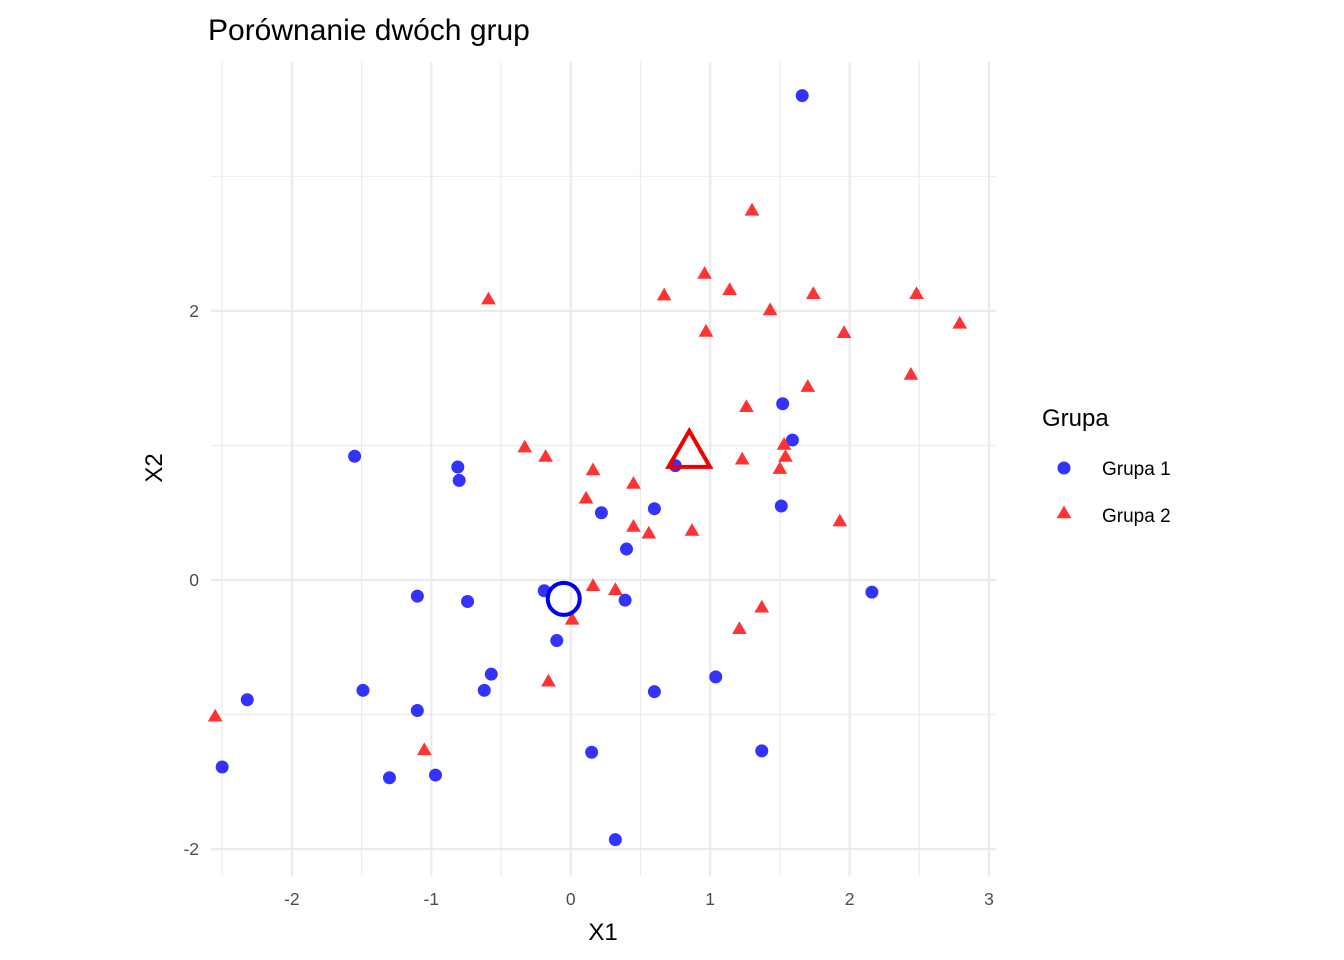 The width and height of the screenshot is (1344, 960). What do you see at coordinates (1075, 418) in the screenshot?
I see `legend-title: Grupa` at bounding box center [1075, 418].